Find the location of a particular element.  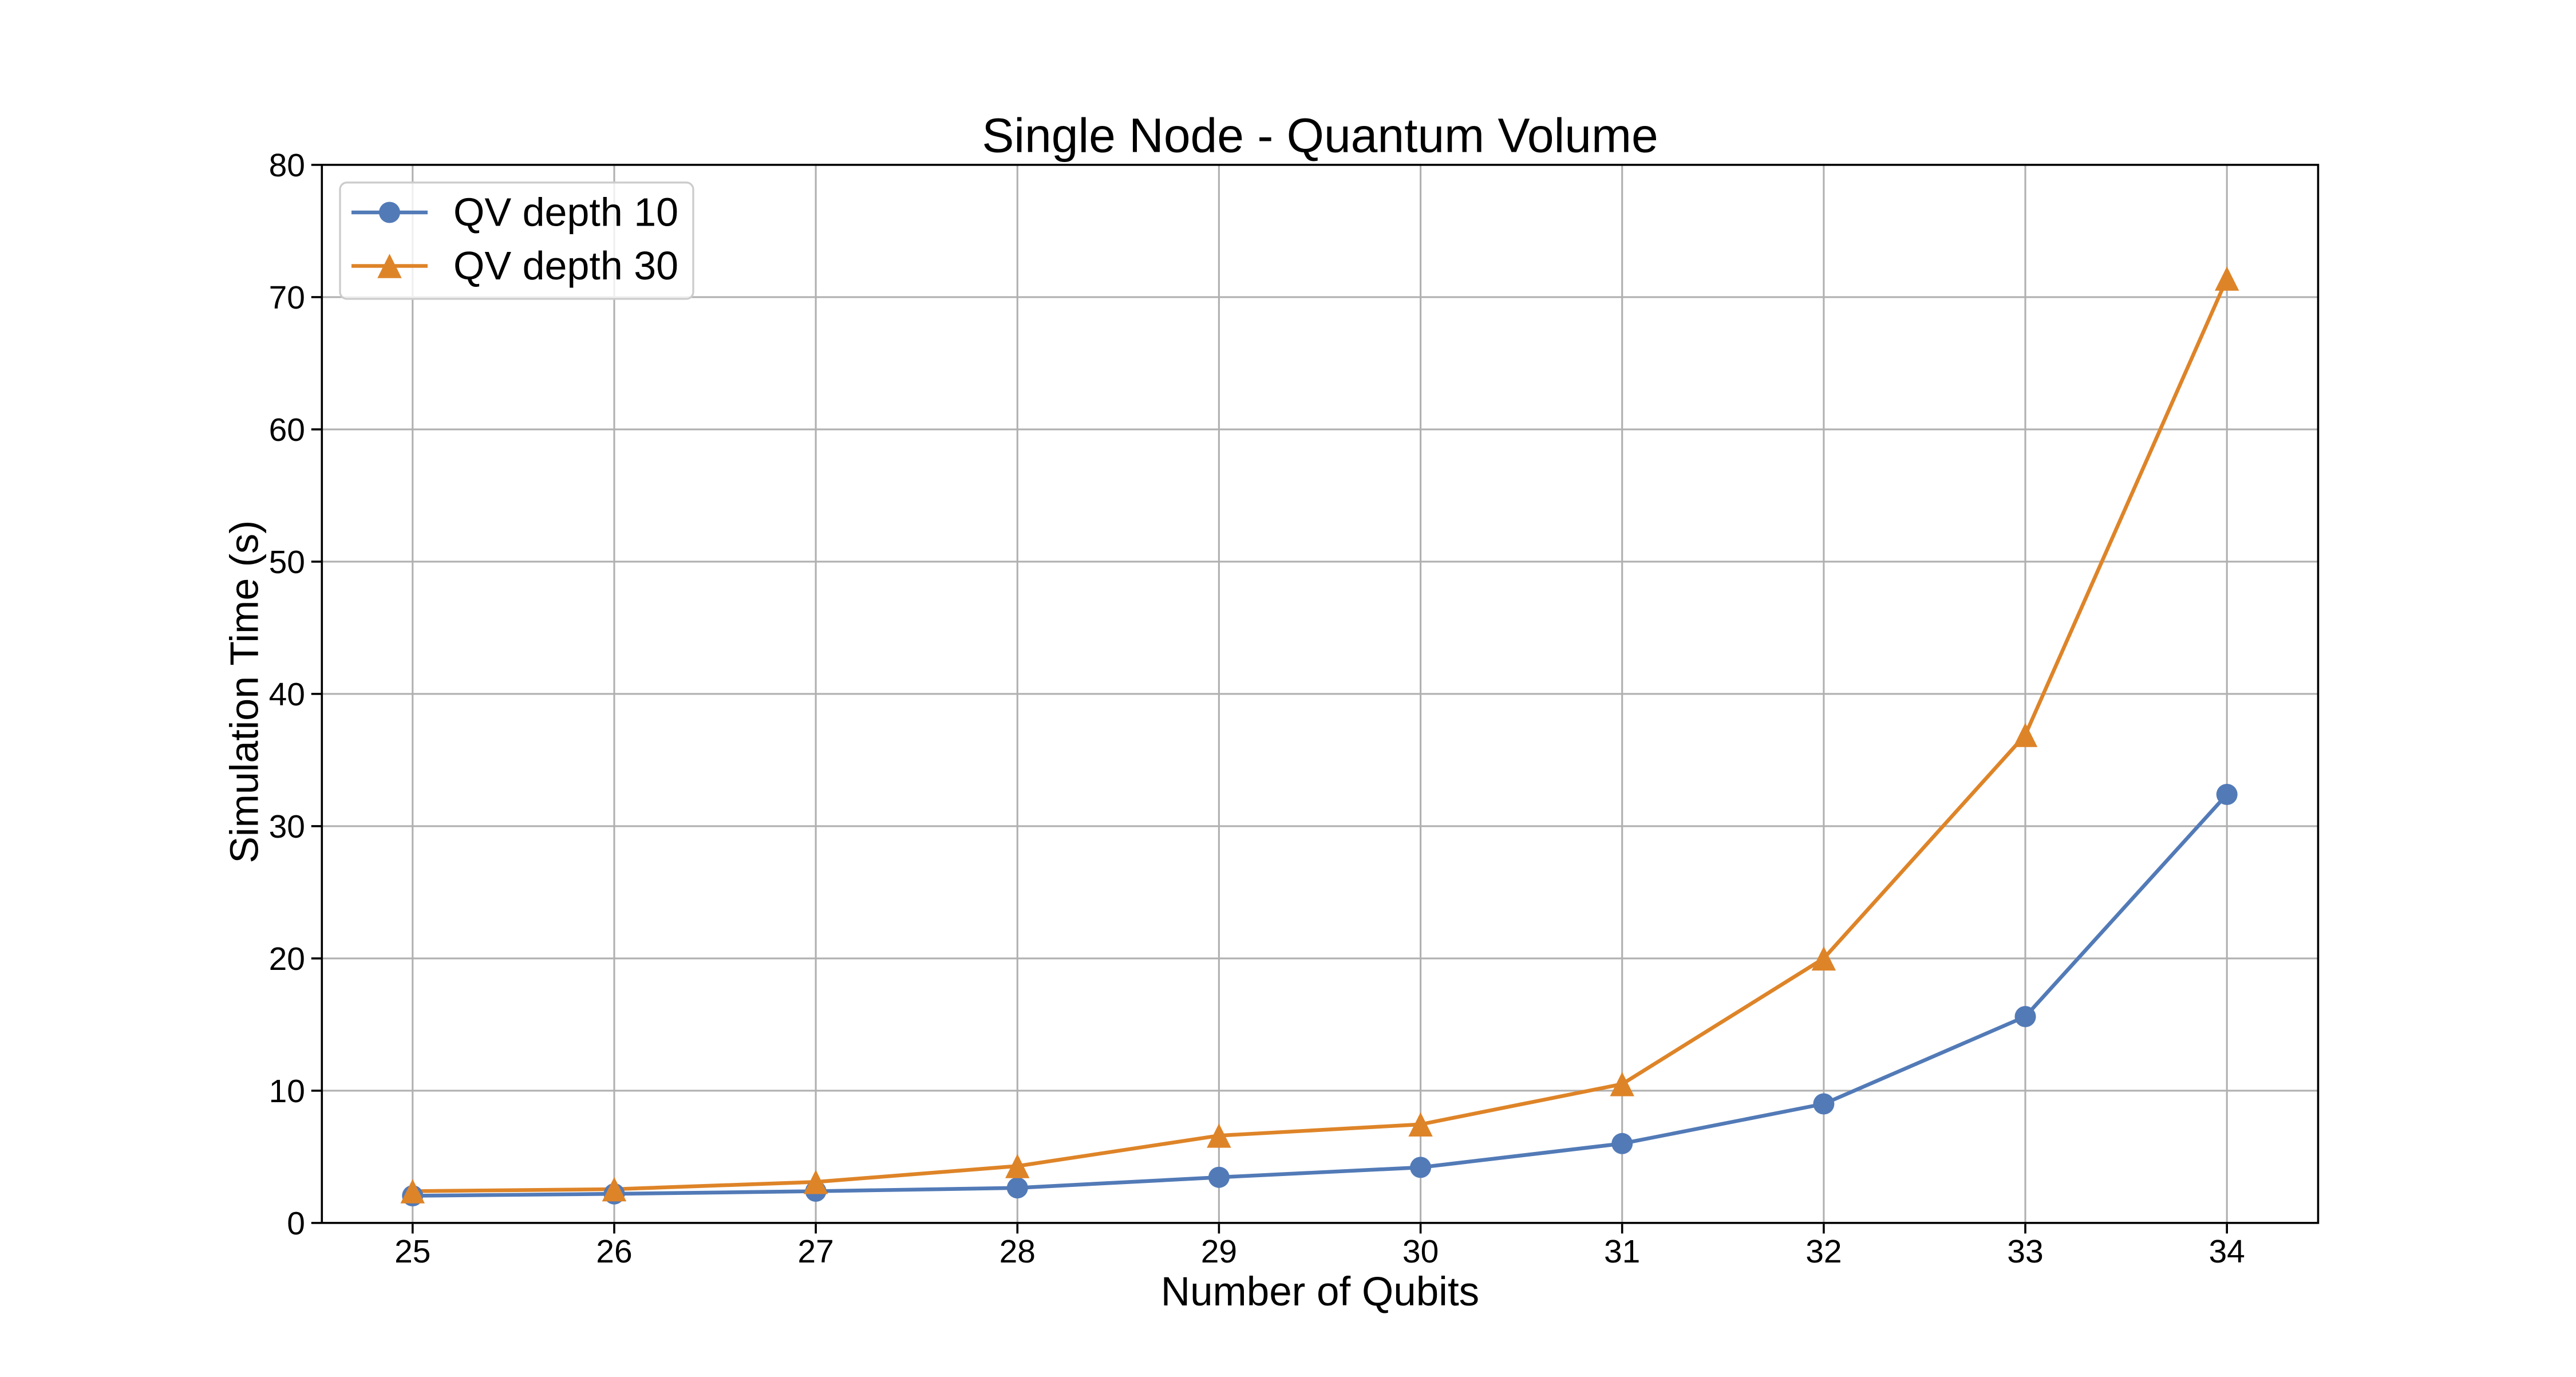

svg-text: QV depth 10 is located at coordinates (565, 212).